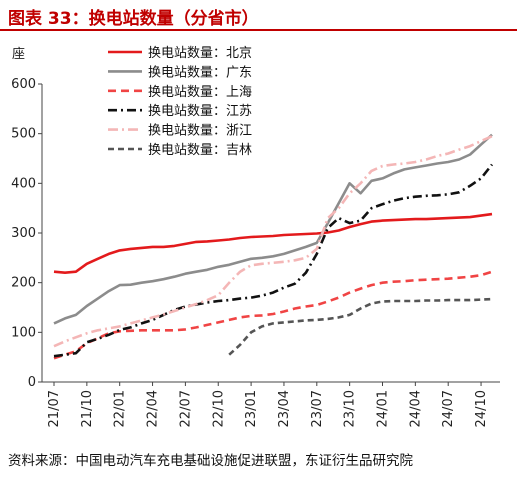 This screenshot has height=500, width=517. Describe the element at coordinates (218, 408) in the screenshot. I see `x-tick-label: 22/10` at that location.